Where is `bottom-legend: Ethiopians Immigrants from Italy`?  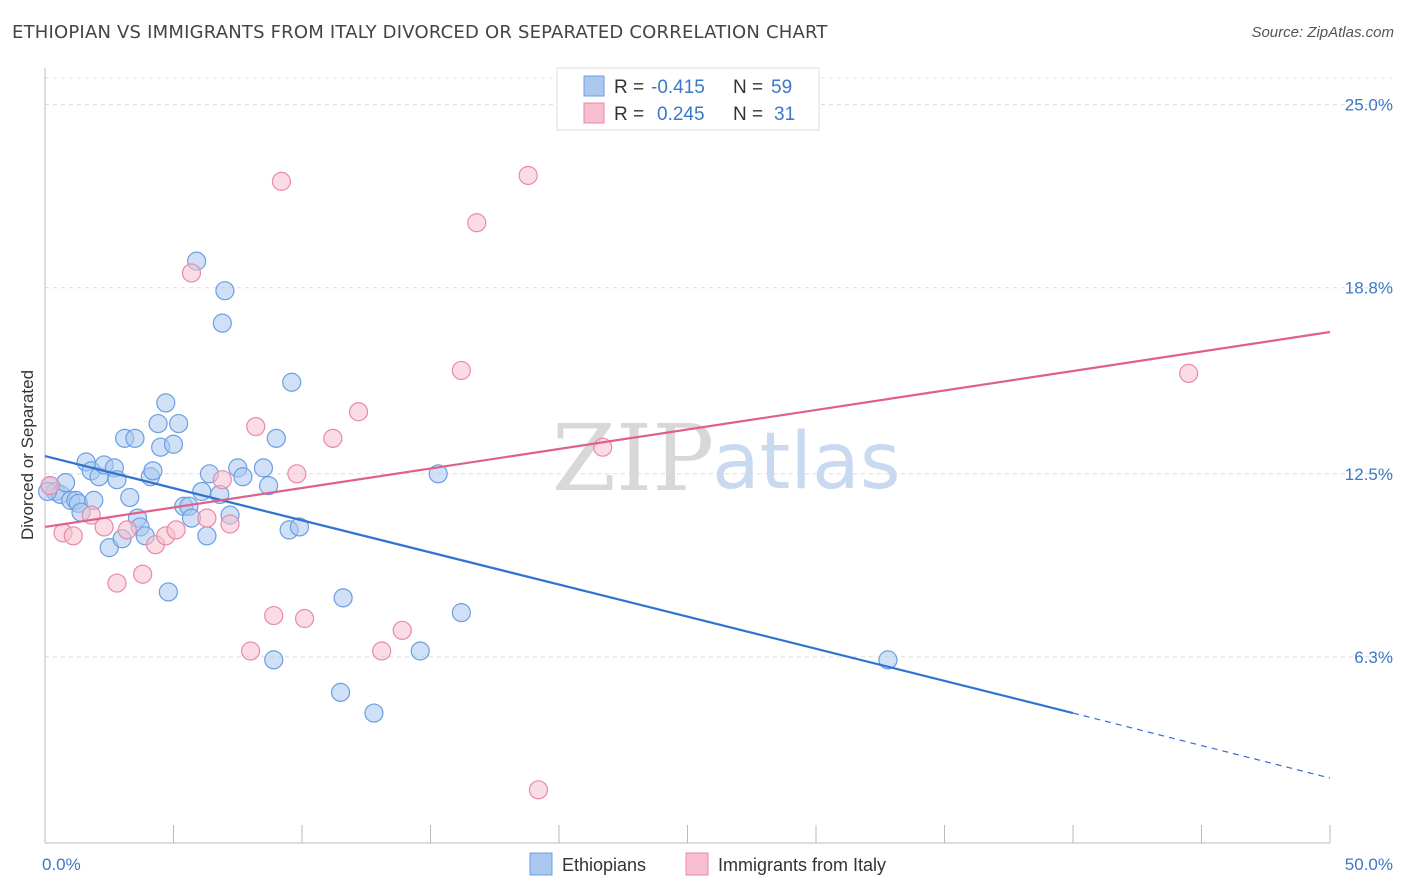
bottom-legend: Ethiopians Immigrants from Italy is located at coordinates (707, 864).